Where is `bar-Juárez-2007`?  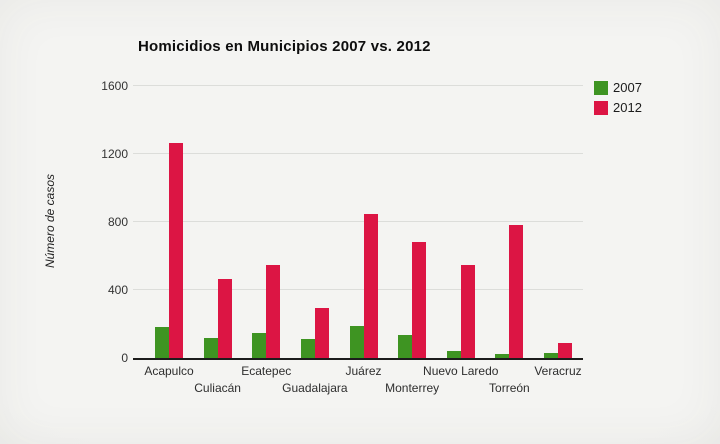 bar-Juárez-2007 is located at coordinates (356, 341).